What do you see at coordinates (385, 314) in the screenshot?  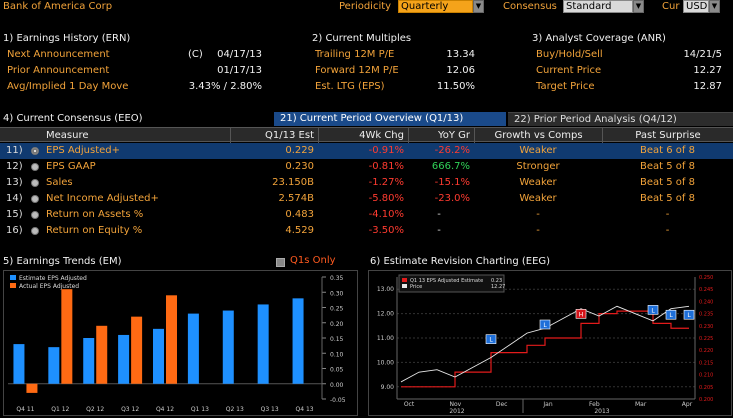 I see `left-tick-label: 12.00` at bounding box center [385, 314].